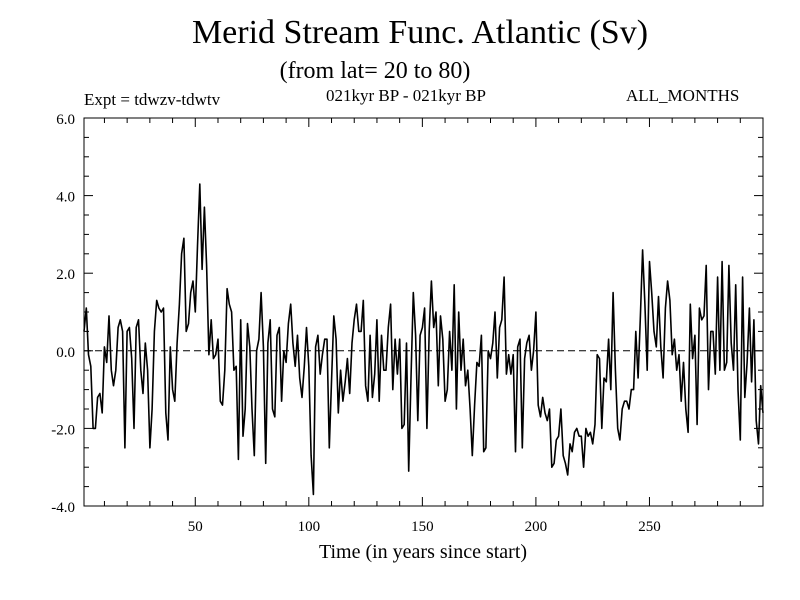 This screenshot has width=800, height=600. What do you see at coordinates (649, 527) in the screenshot?
I see `x-tick-label: 250` at bounding box center [649, 527].